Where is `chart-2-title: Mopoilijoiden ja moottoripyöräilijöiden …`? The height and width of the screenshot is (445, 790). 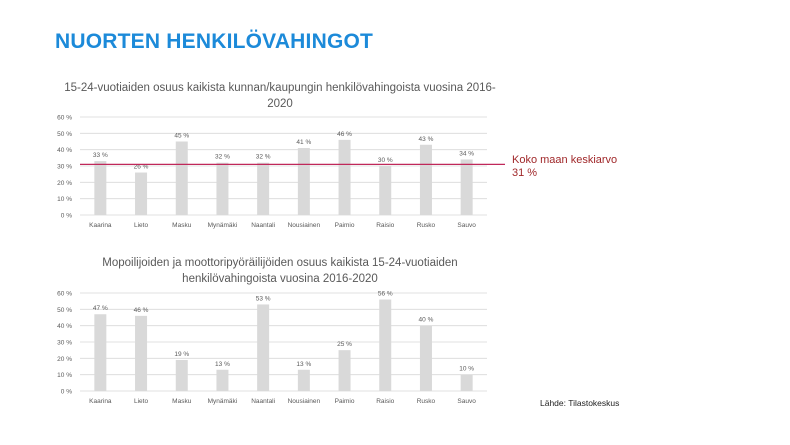 chart-2-title: Mopoilijoiden ja moottoripyöräilijöiden … is located at coordinates (280, 271).